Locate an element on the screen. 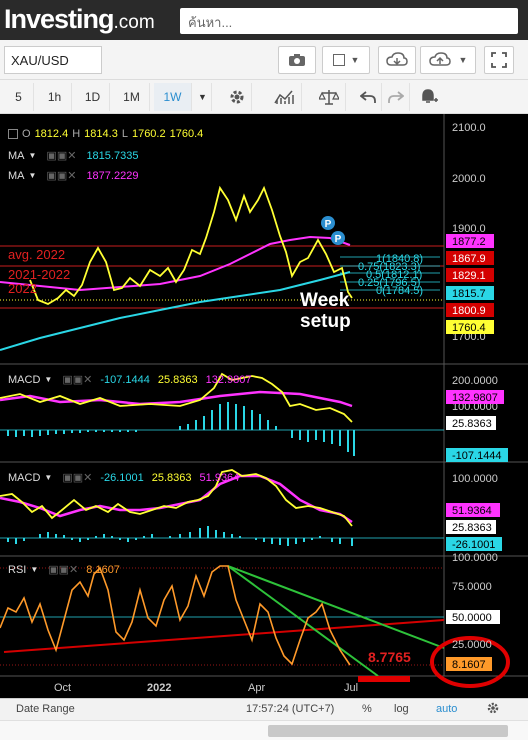 The height and width of the screenshot is (740, 528). indicators-button is located at coordinates (285, 97).